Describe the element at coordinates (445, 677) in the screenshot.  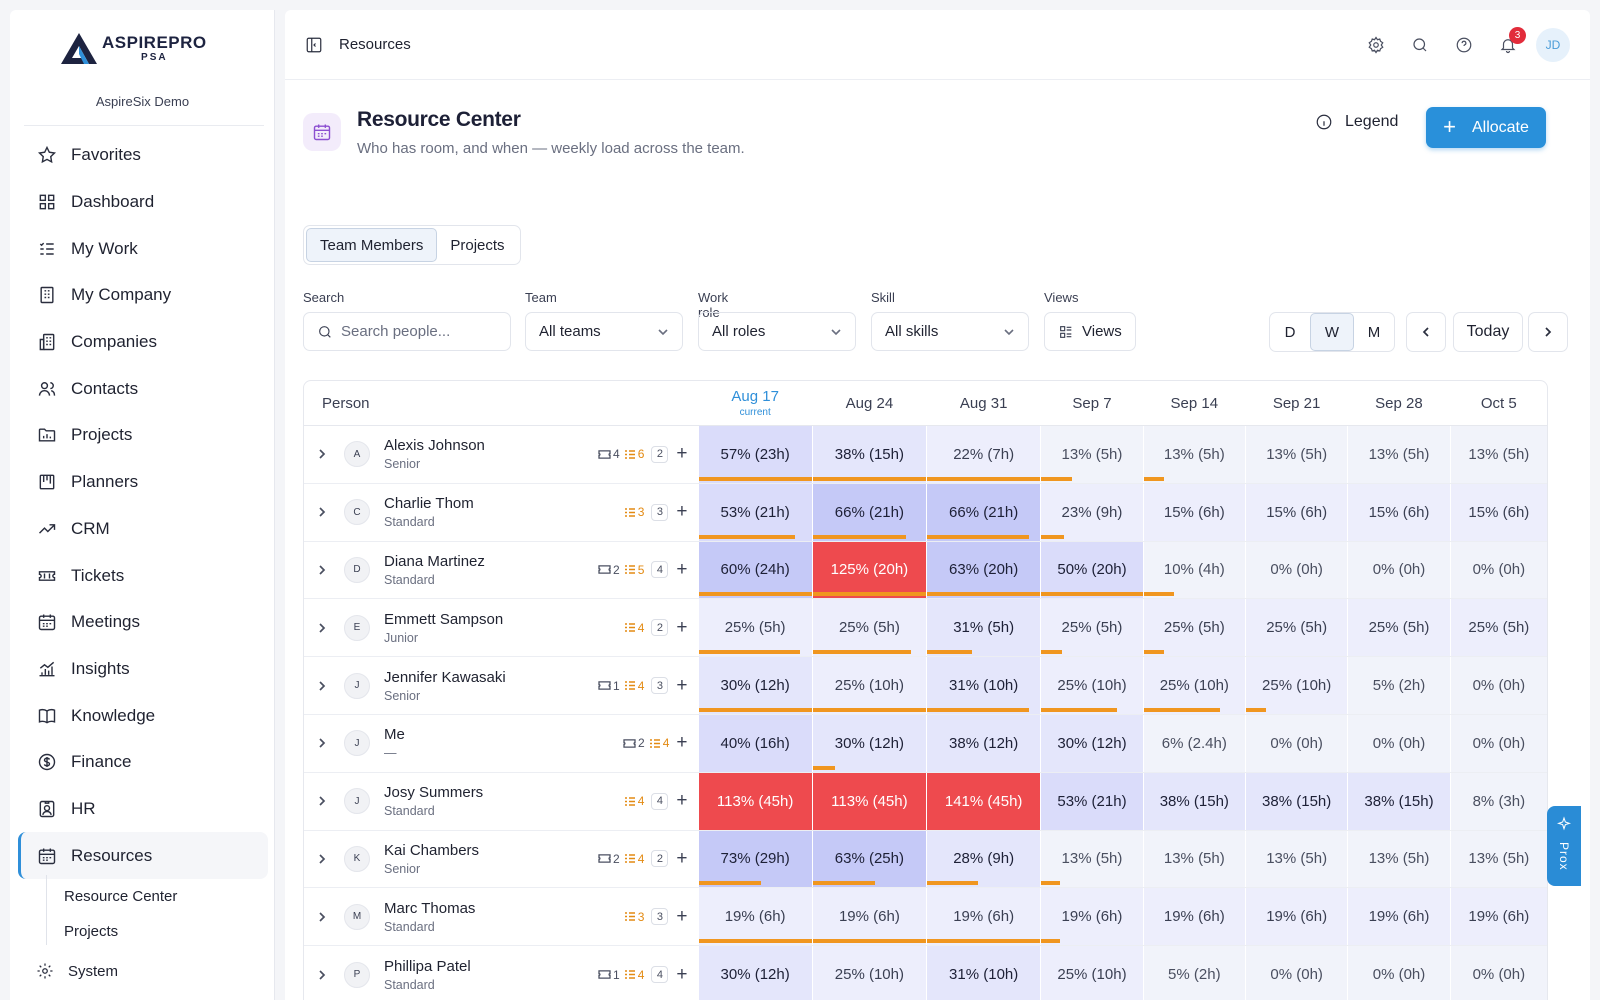
I see `person-name: Jennifer Kawasaki` at that location.